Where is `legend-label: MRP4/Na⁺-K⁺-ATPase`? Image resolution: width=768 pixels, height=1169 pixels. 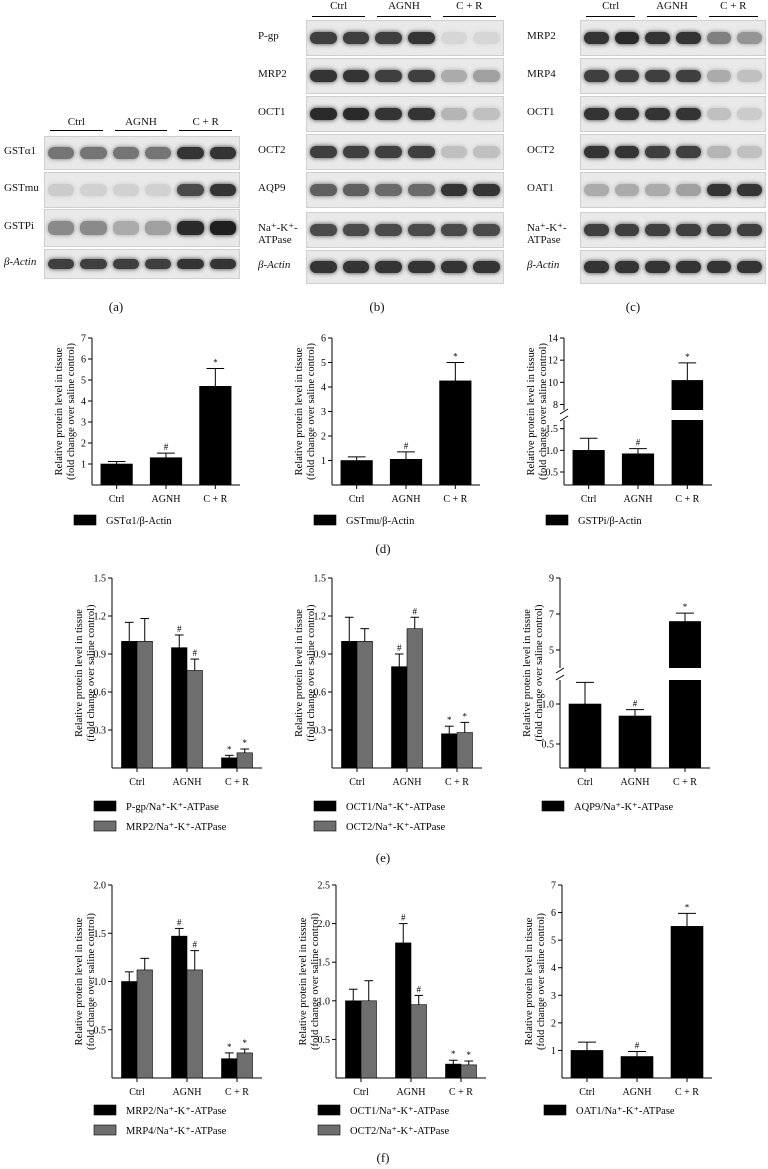
legend-label: MRP4/Na⁺-K⁺-ATPase is located at coordinates (176, 1131).